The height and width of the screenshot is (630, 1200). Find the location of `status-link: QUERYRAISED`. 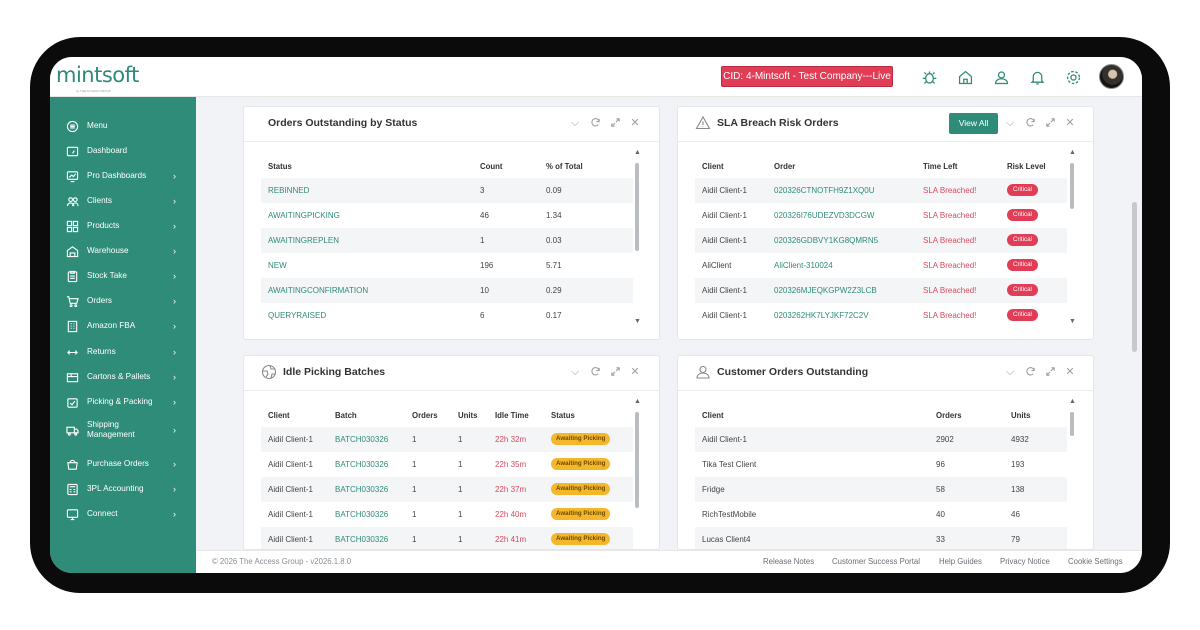

status-link: QUERYRAISED is located at coordinates (297, 315).